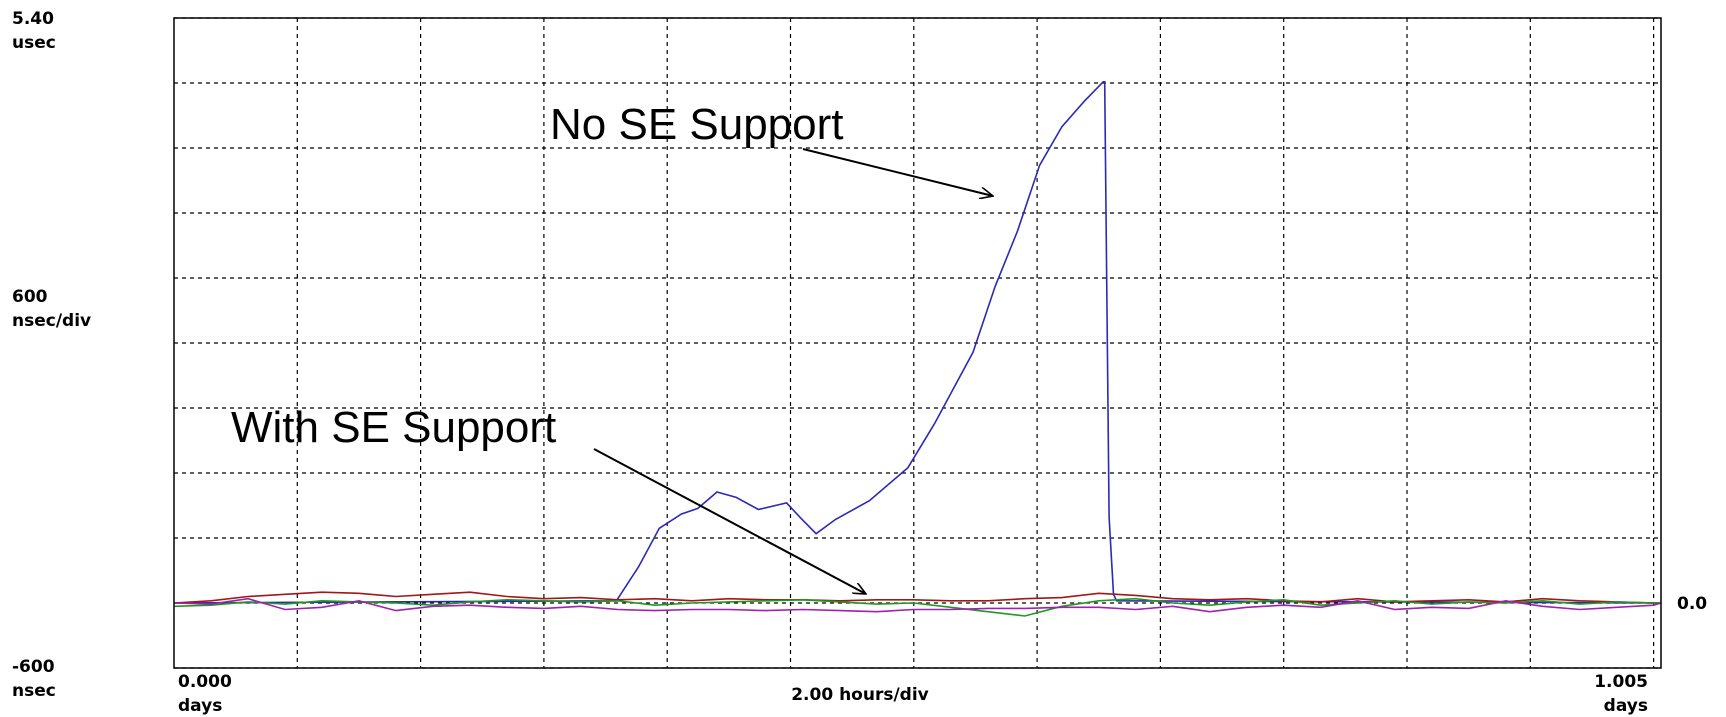 This screenshot has height=717, width=1726. I want to click on x-max-unit: days, so click(1626, 706).